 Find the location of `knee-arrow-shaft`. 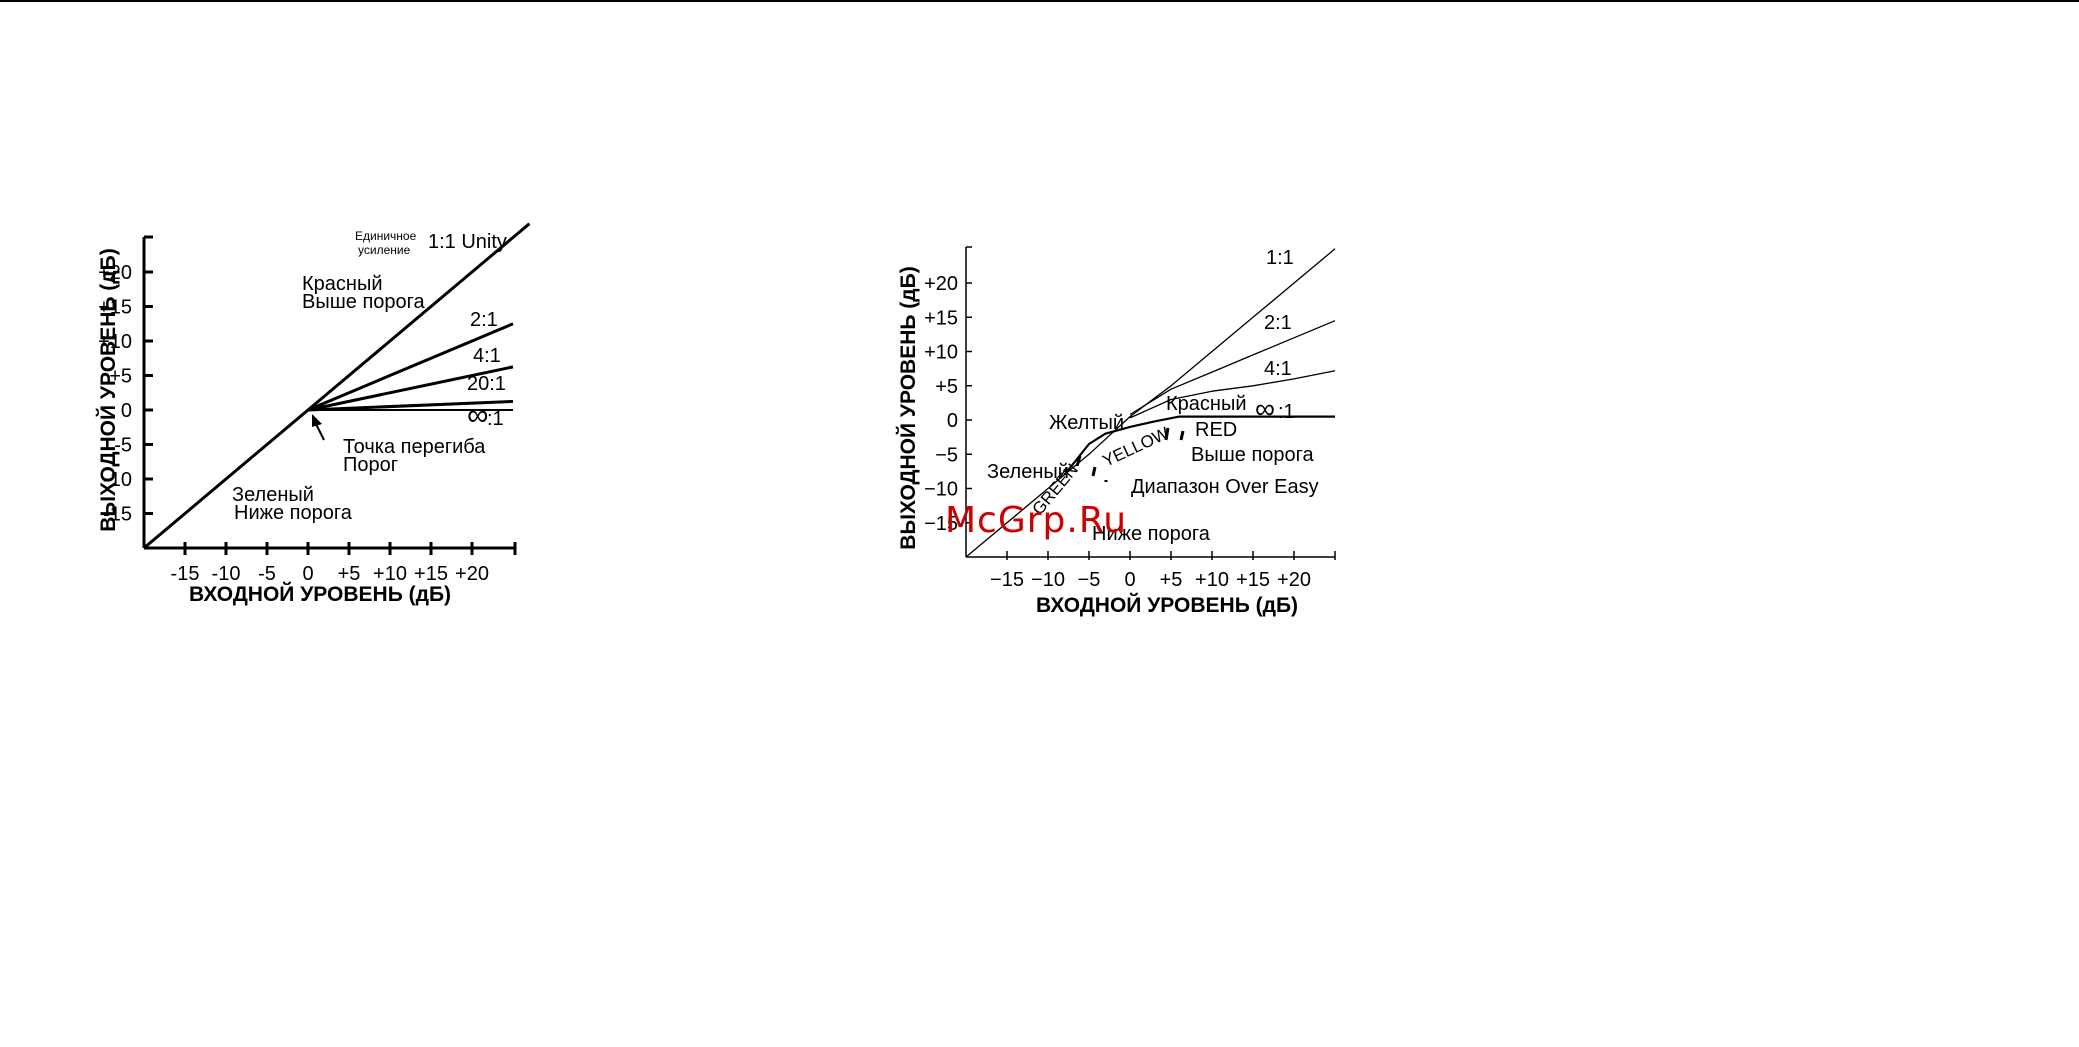

knee-arrow-shaft is located at coordinates (320, 432).